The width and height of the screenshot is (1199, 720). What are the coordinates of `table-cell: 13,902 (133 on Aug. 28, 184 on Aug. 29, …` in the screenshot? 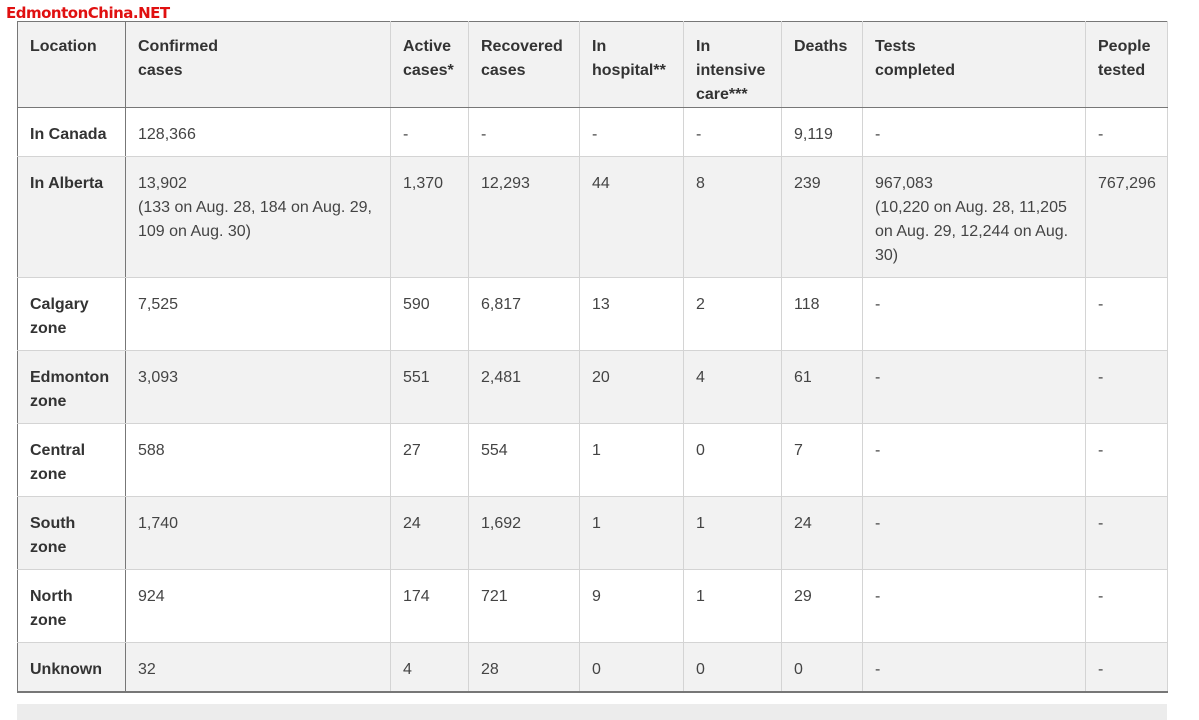 It's located at (258, 217).